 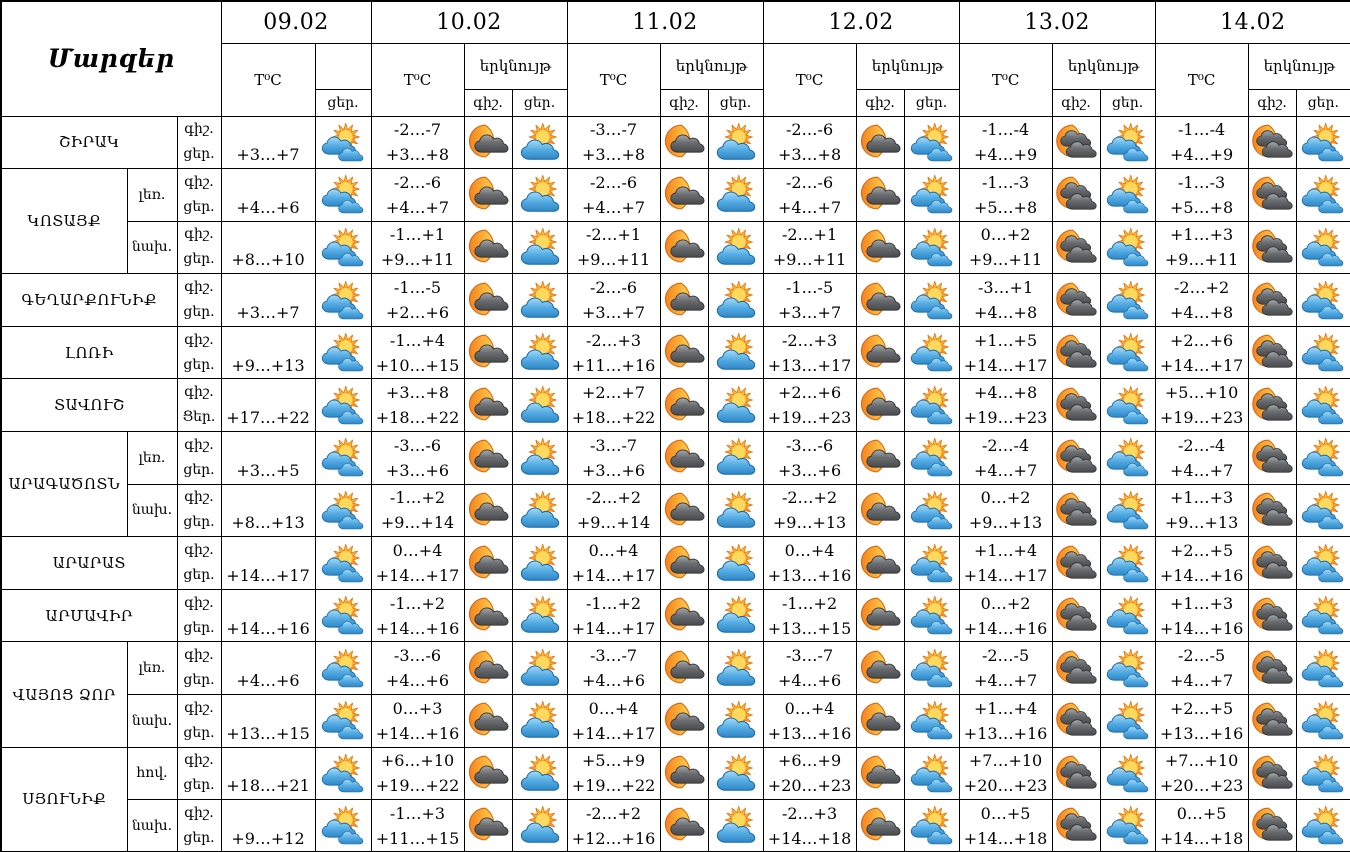 I want to click on temp-cell: -2…+3 +11…+16, so click(x=613, y=352).